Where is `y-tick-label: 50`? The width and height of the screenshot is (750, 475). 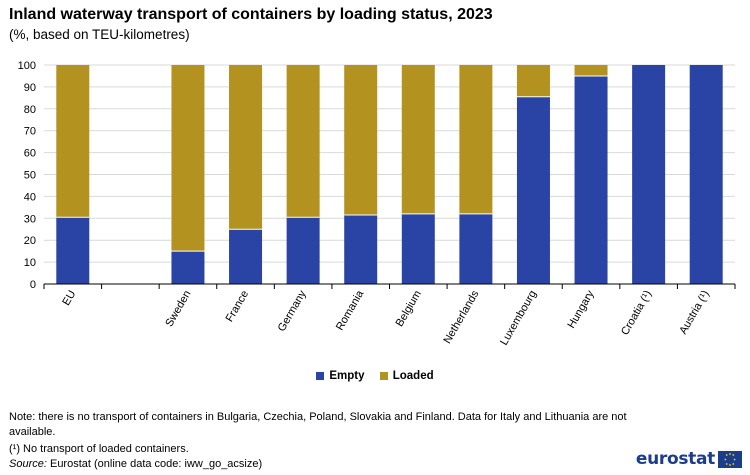 y-tick-label: 50 is located at coordinates (30, 176).